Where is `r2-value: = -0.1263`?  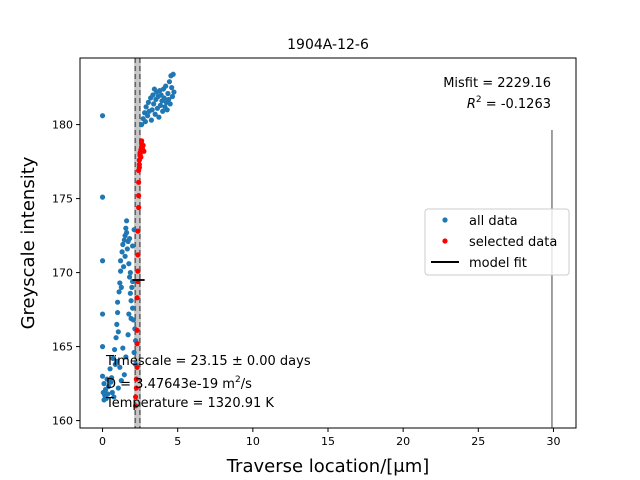
r2-value: = -0.1263 is located at coordinates (516, 104).